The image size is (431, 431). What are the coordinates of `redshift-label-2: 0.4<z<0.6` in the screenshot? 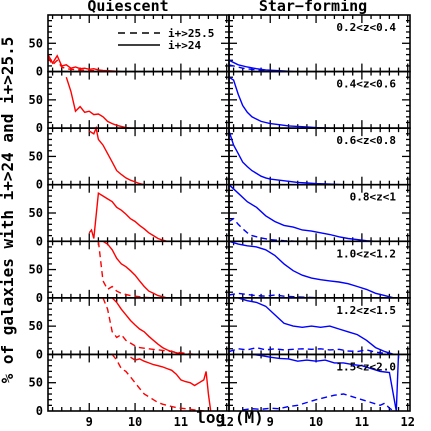 It's located at (366, 84).